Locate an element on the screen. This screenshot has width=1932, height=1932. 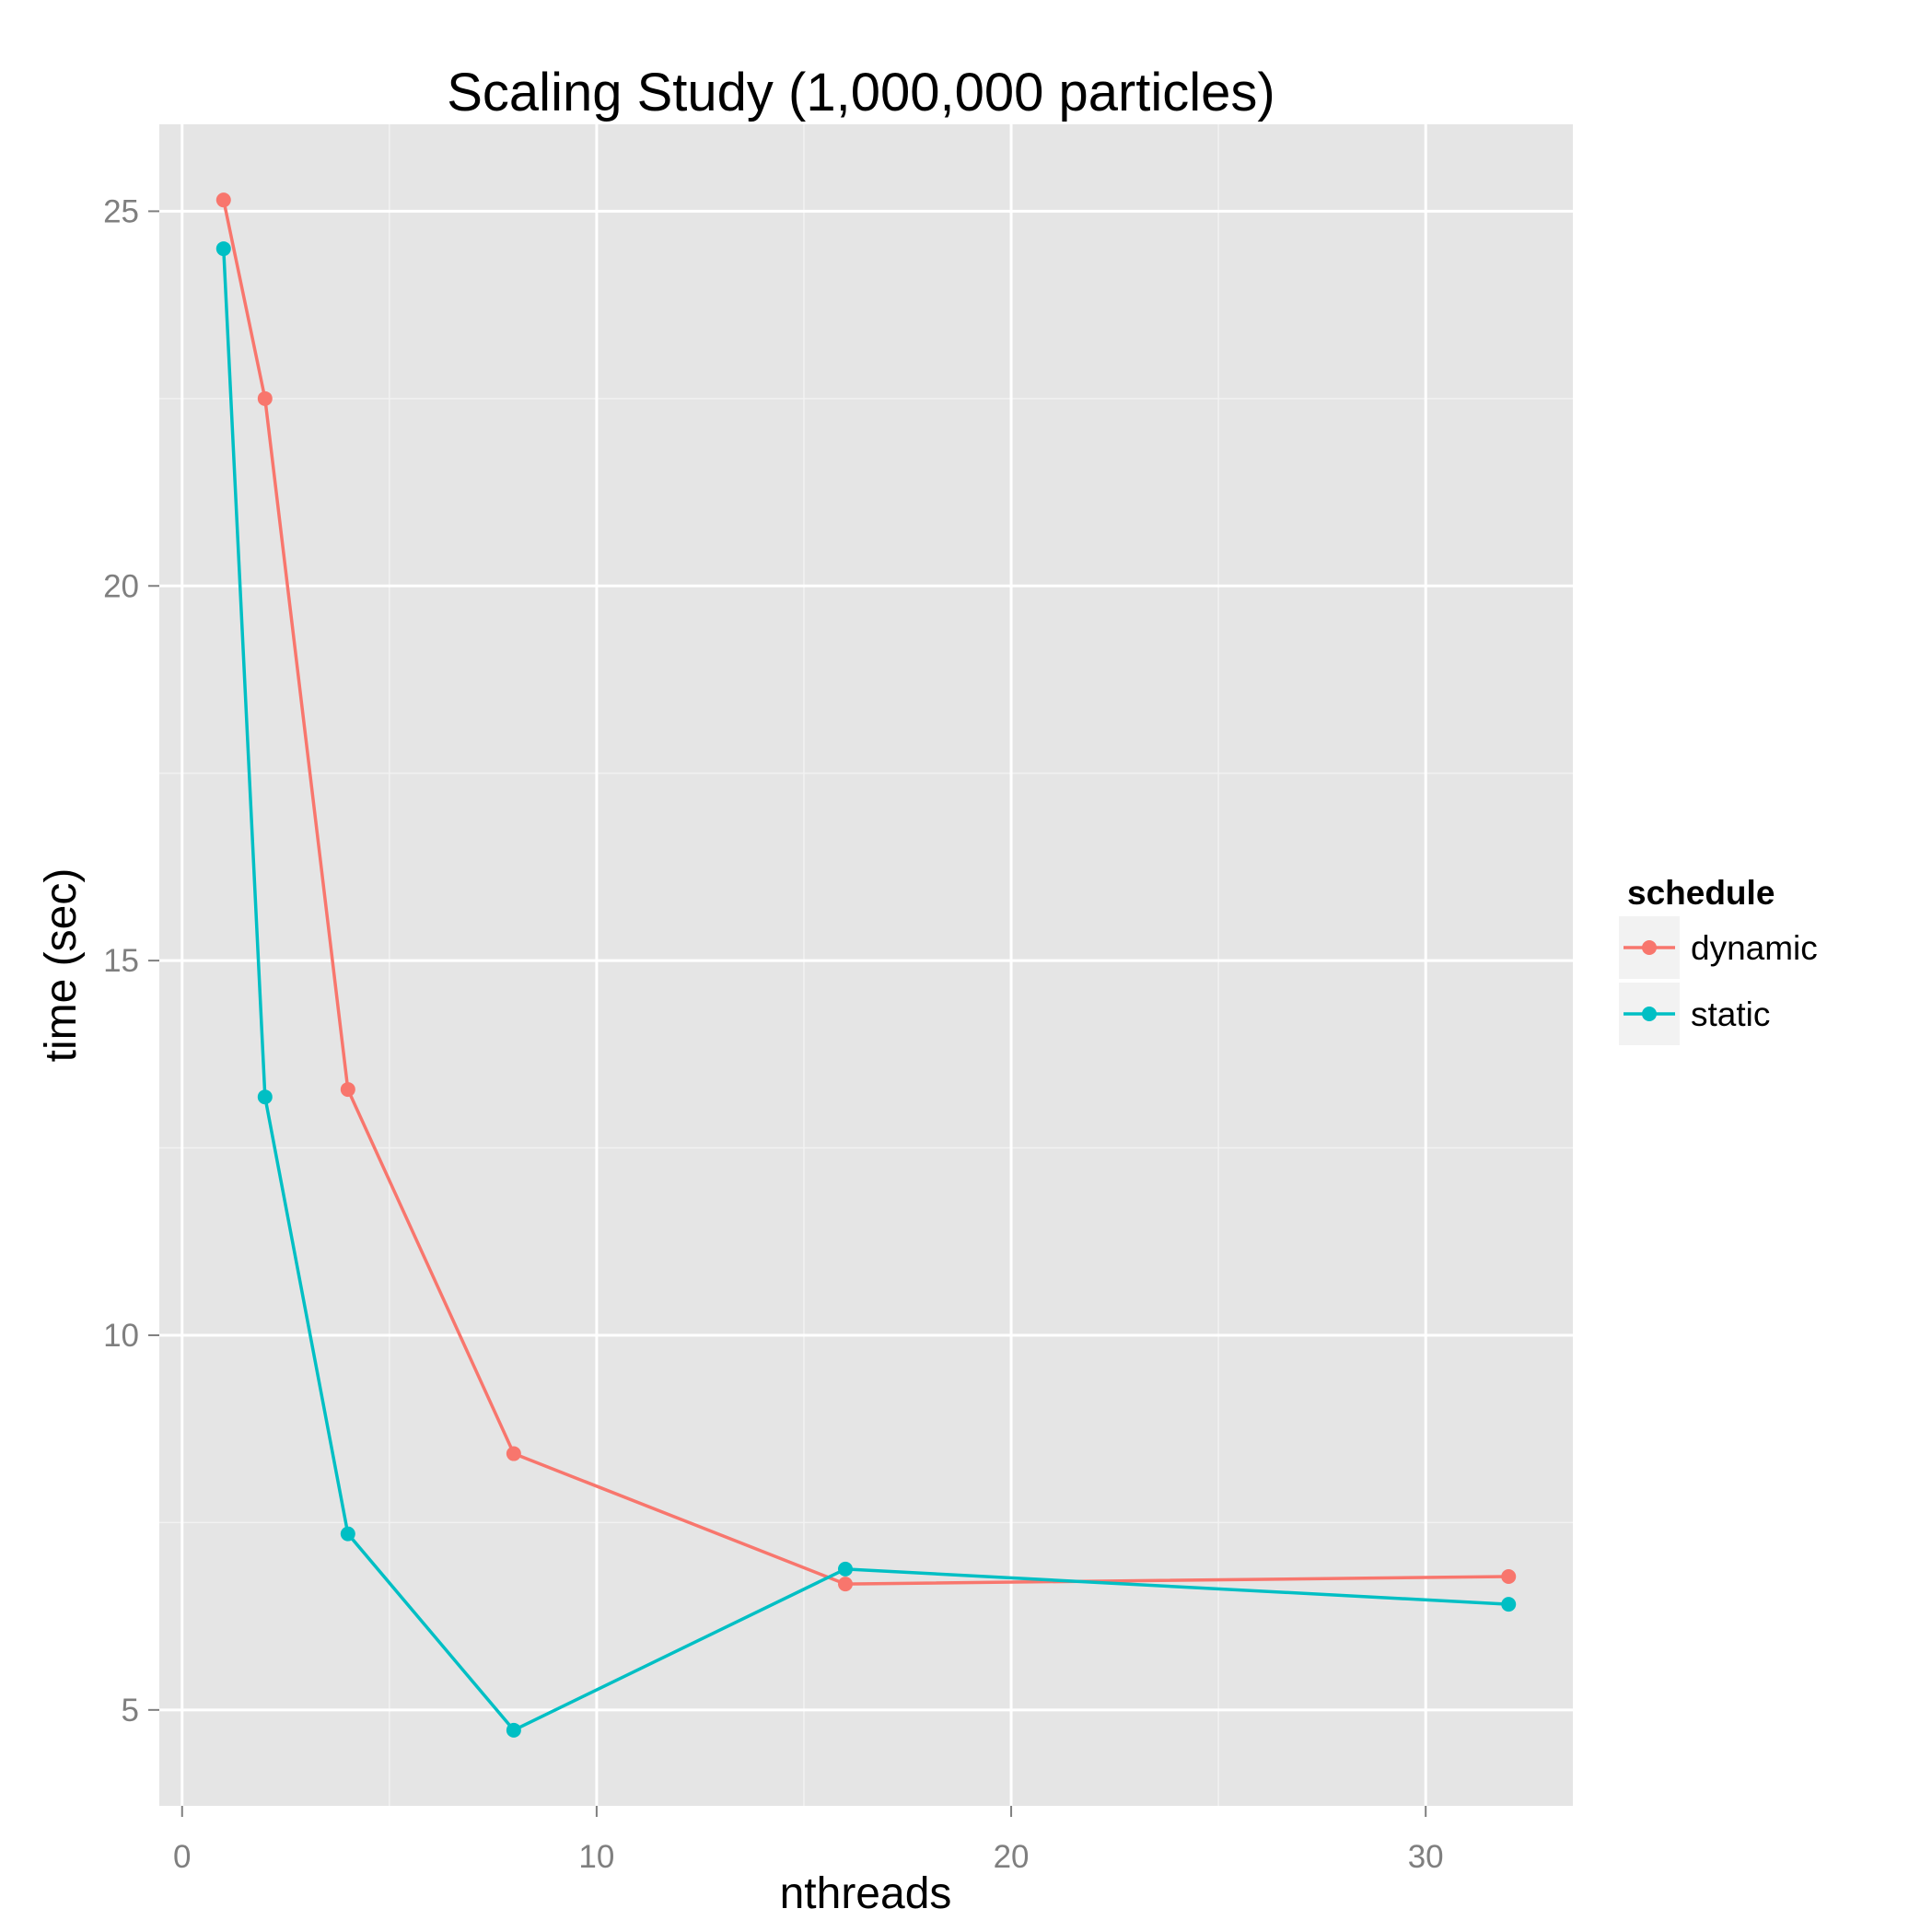
y-axis-title: time (sec) is located at coordinates (61, 965).